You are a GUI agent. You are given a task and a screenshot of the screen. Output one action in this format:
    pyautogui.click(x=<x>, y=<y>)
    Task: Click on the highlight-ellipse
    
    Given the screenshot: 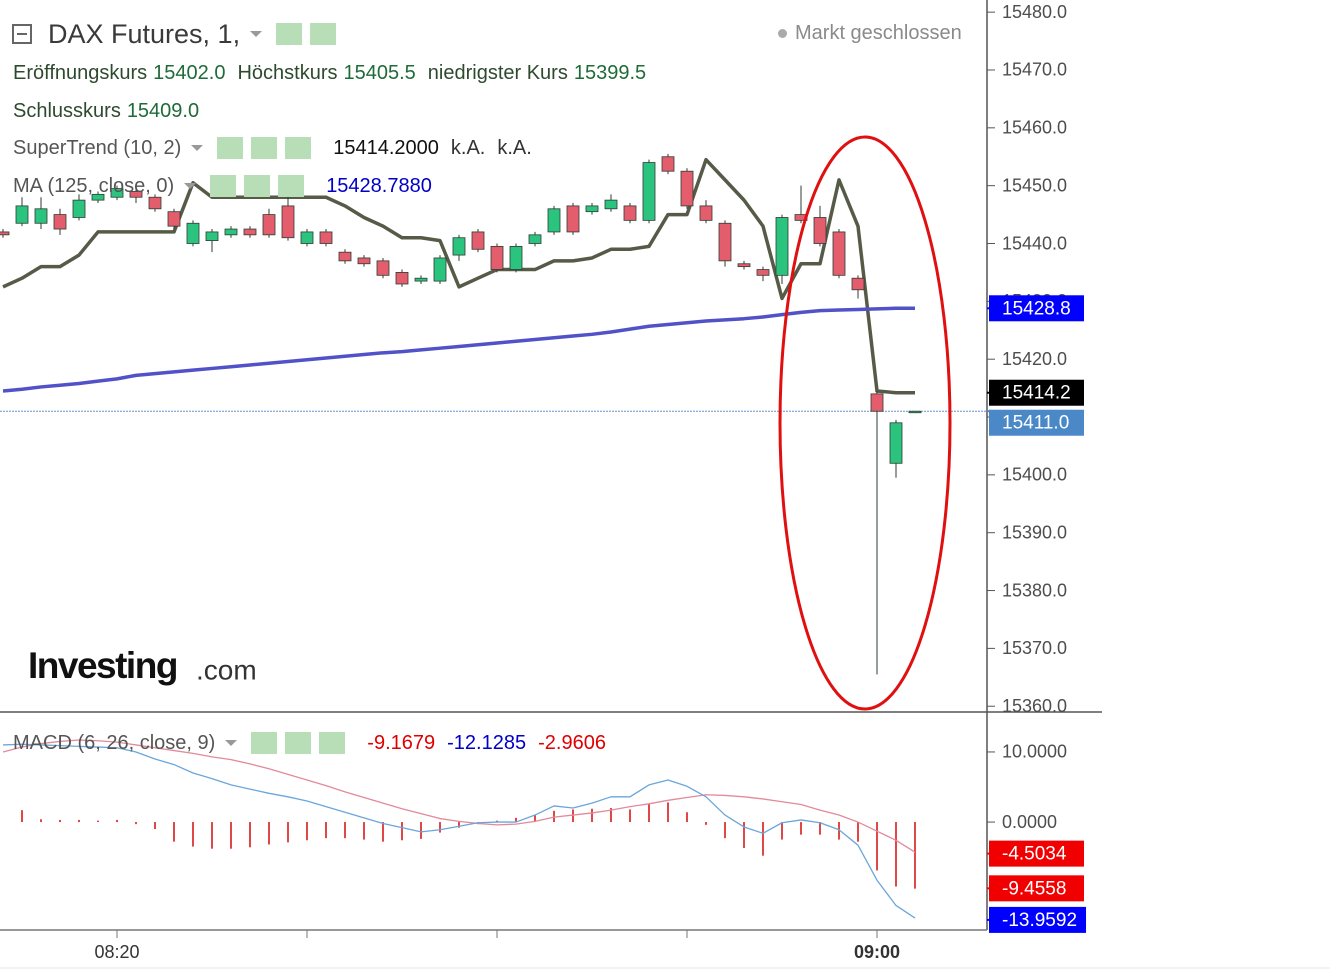 What is the action you would take?
    pyautogui.click(x=865, y=423)
    